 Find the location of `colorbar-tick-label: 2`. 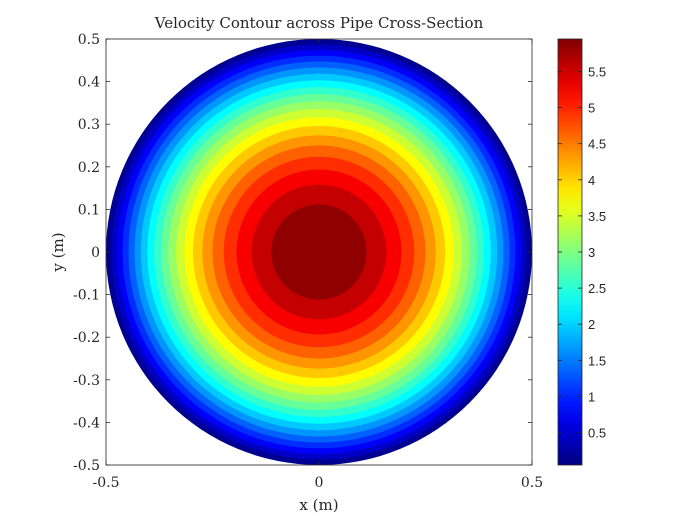

colorbar-tick-label: 2 is located at coordinates (591, 324).